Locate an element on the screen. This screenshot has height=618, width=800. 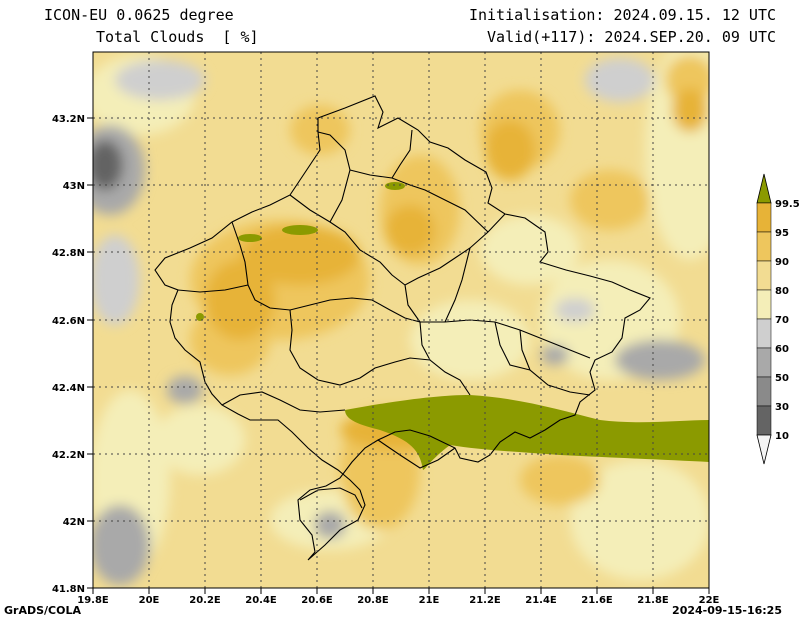
y-tick-label: 42.4N is located at coordinates (68, 388).